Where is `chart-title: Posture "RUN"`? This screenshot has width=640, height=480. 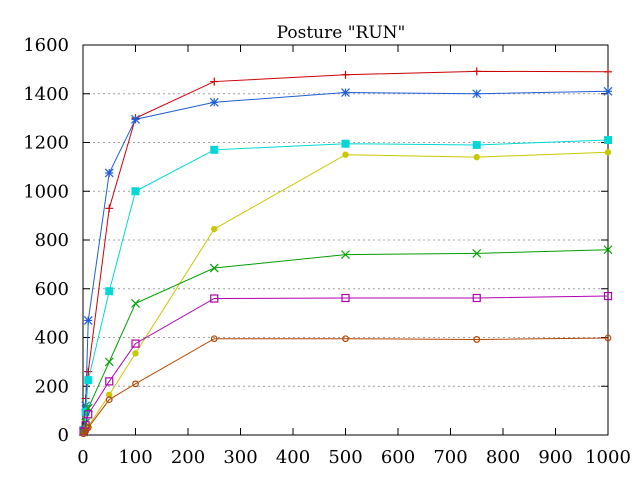 chart-title: Posture "RUN" is located at coordinates (341, 33).